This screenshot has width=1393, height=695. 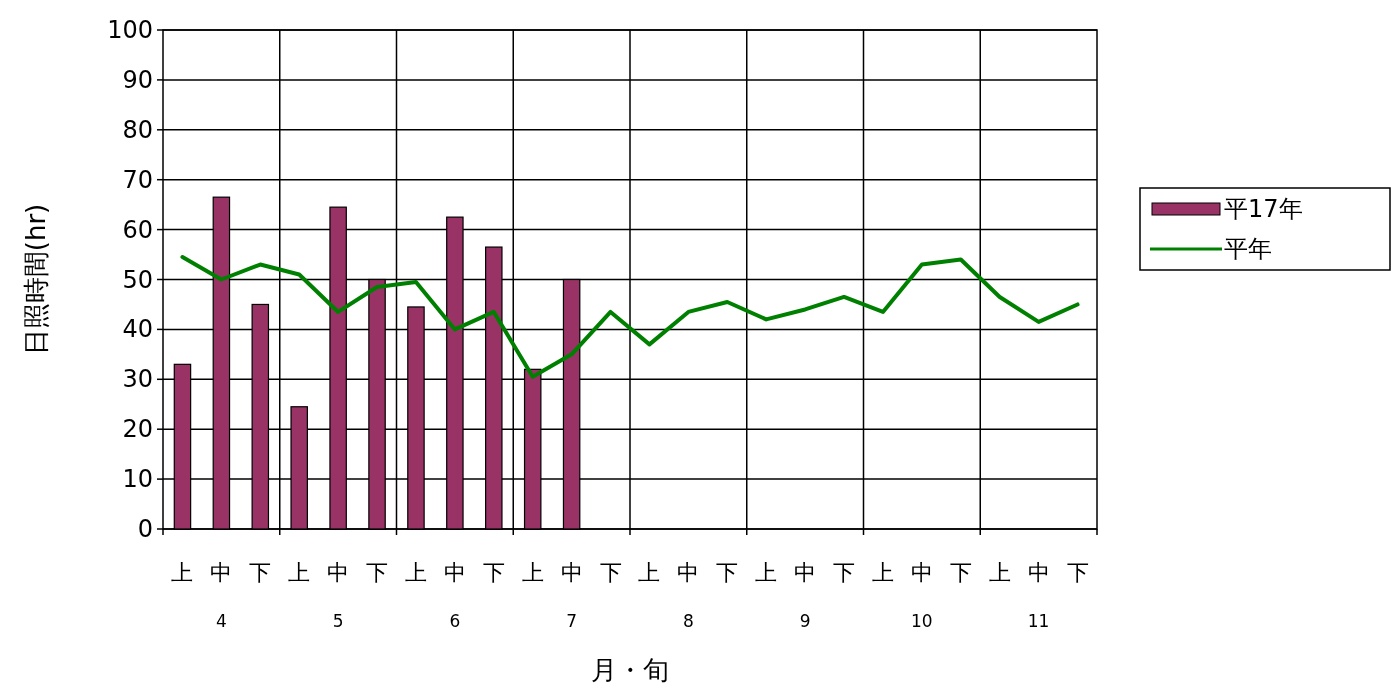 What do you see at coordinates (1248, 249) in the screenshot?
I see `legend-label: 平年` at bounding box center [1248, 249].